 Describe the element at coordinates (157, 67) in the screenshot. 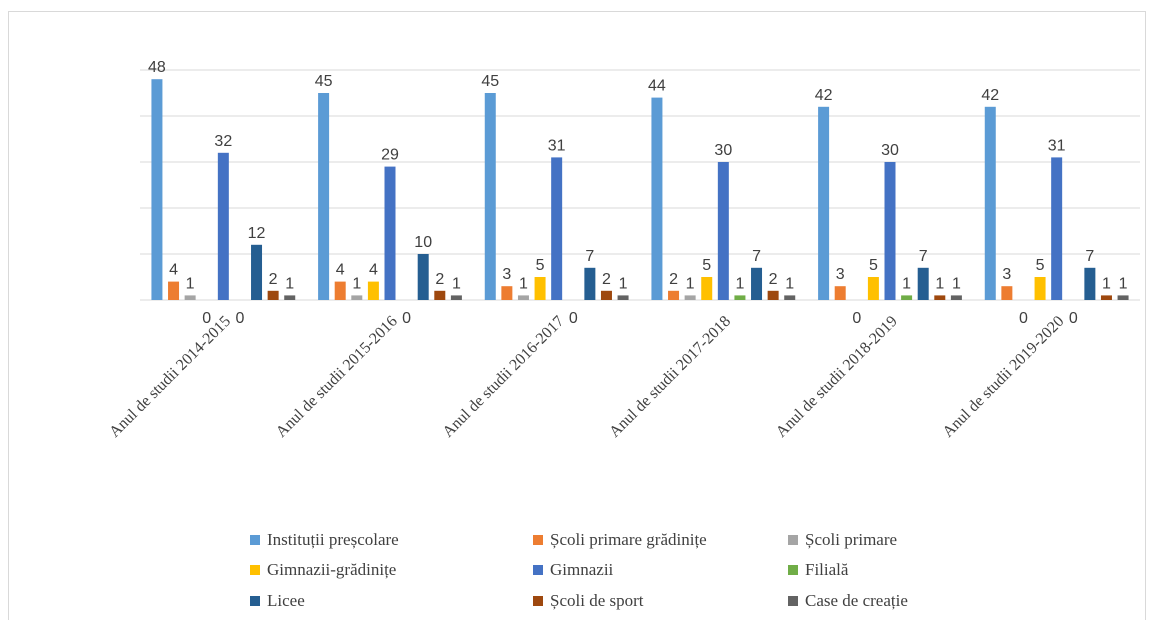

I see `data-label: 48` at that location.